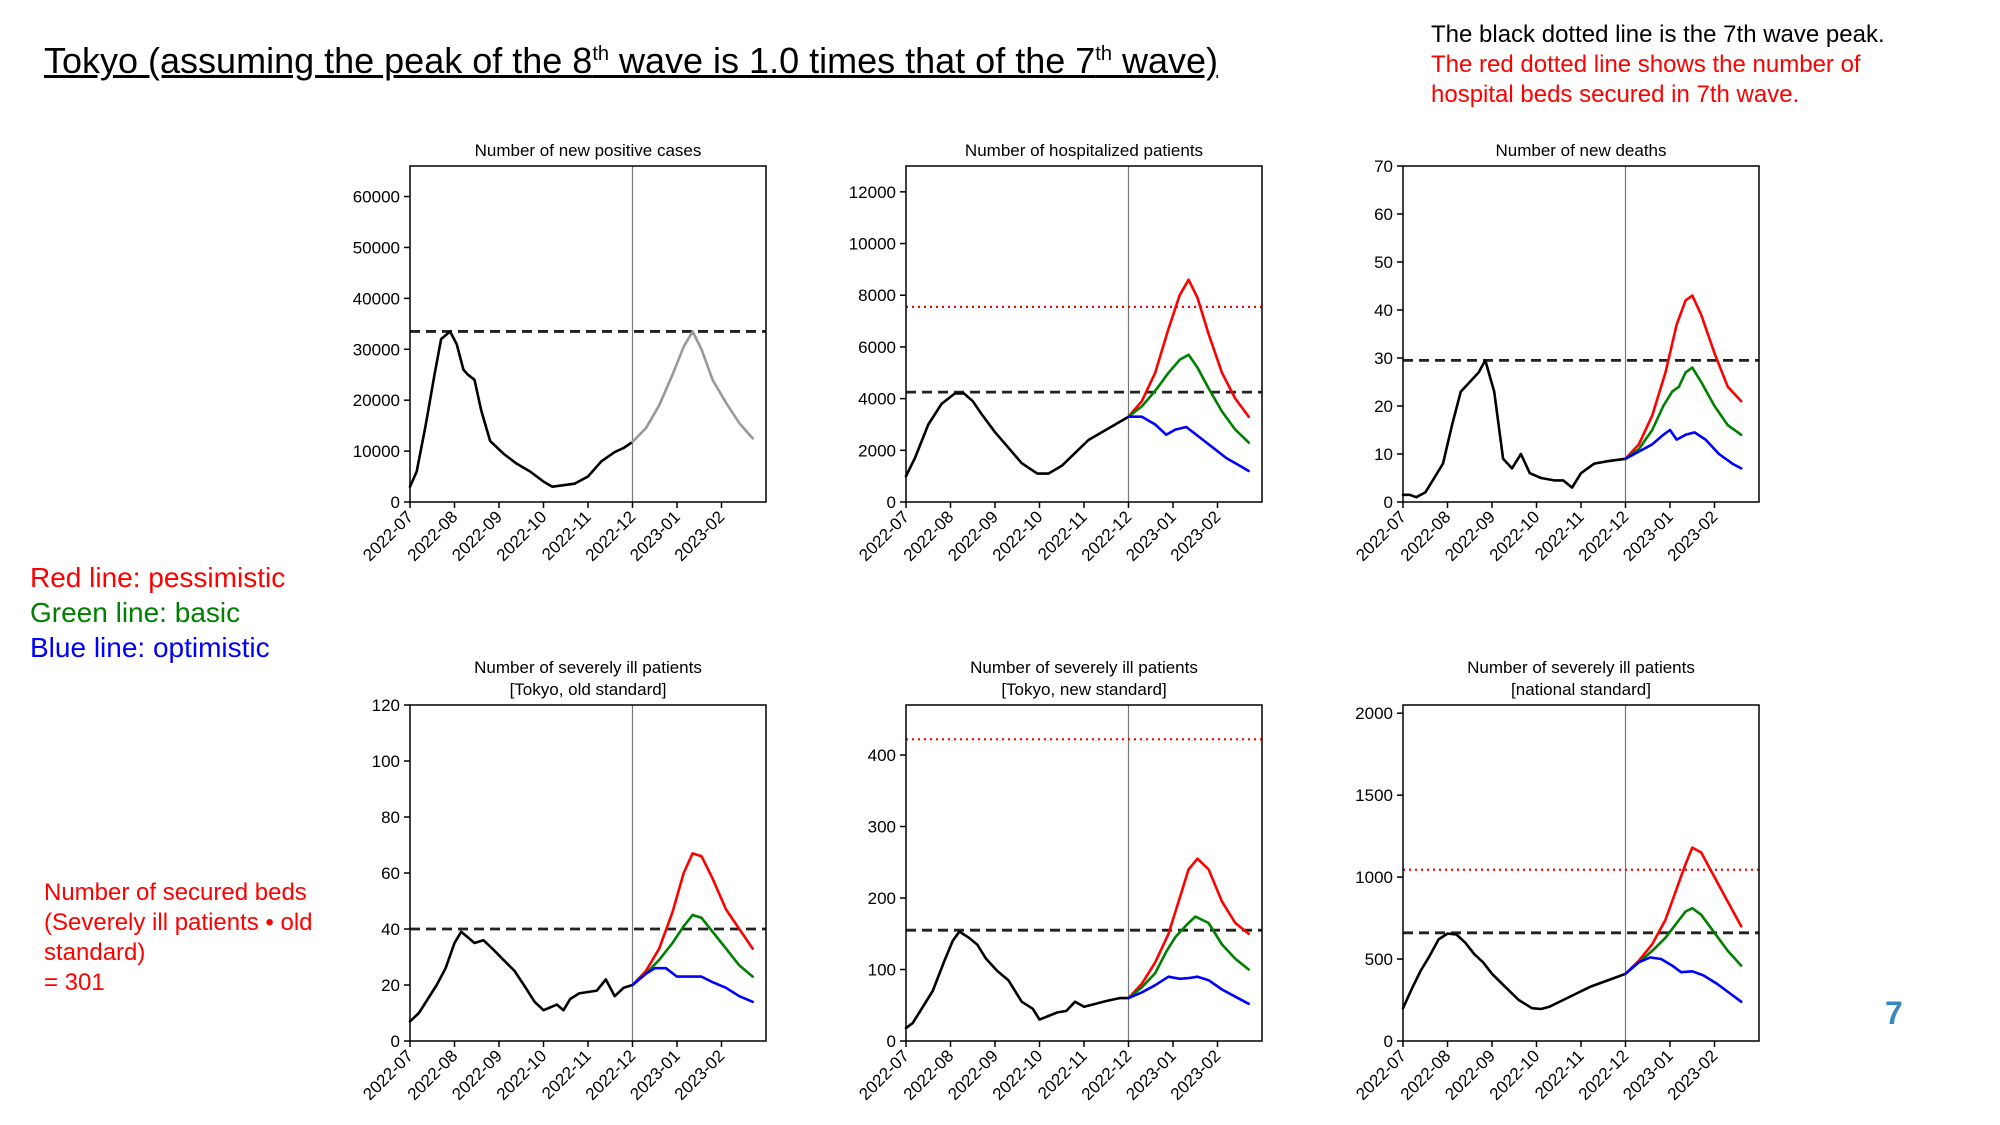  I want to click on y-tick-label: 300, so click(882, 827).